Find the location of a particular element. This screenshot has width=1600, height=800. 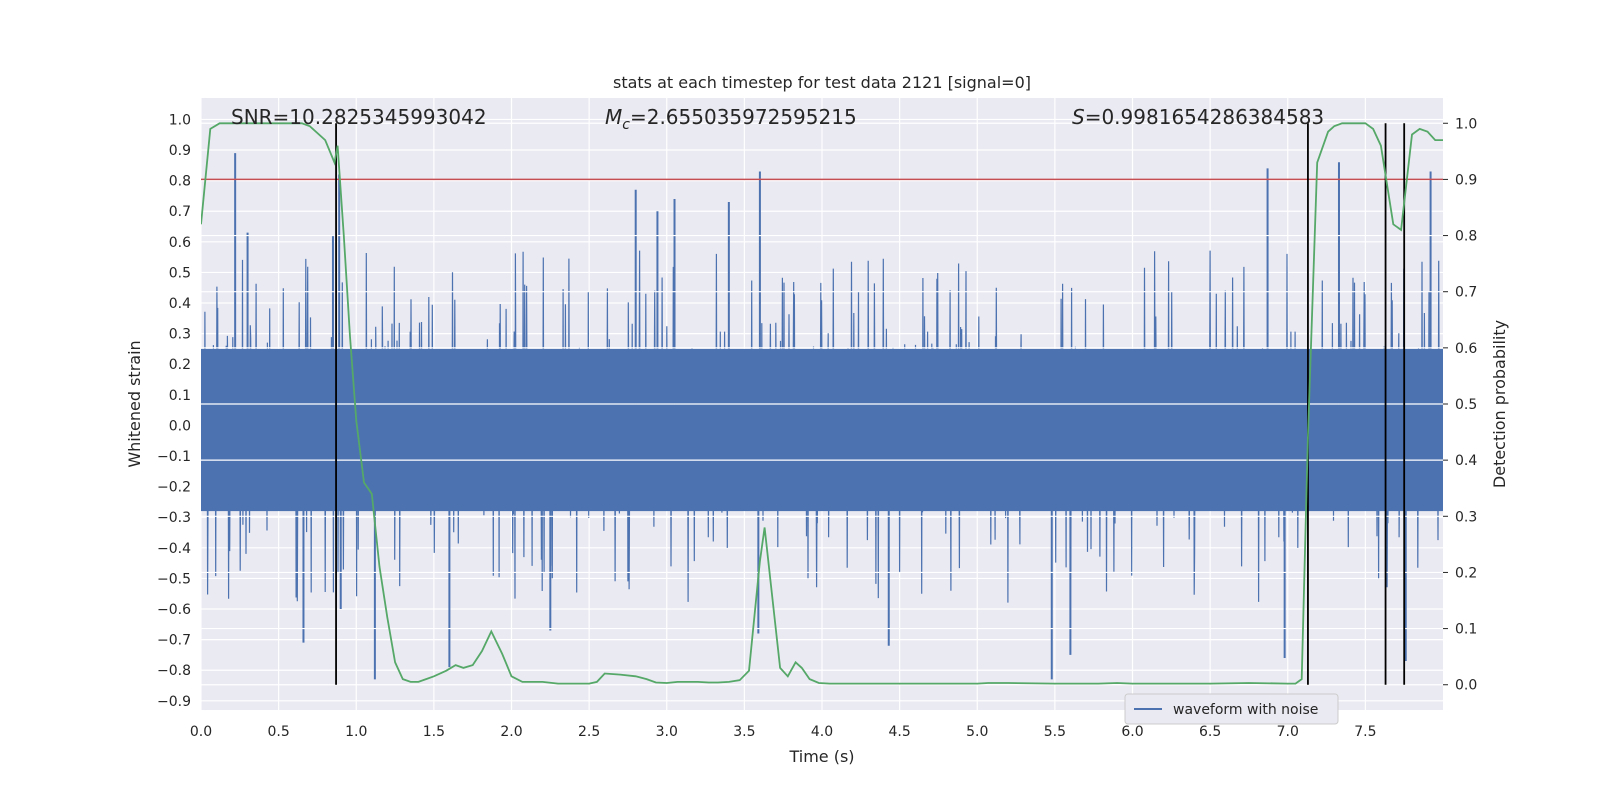

x-tick-label: 5.0 is located at coordinates (977, 732).